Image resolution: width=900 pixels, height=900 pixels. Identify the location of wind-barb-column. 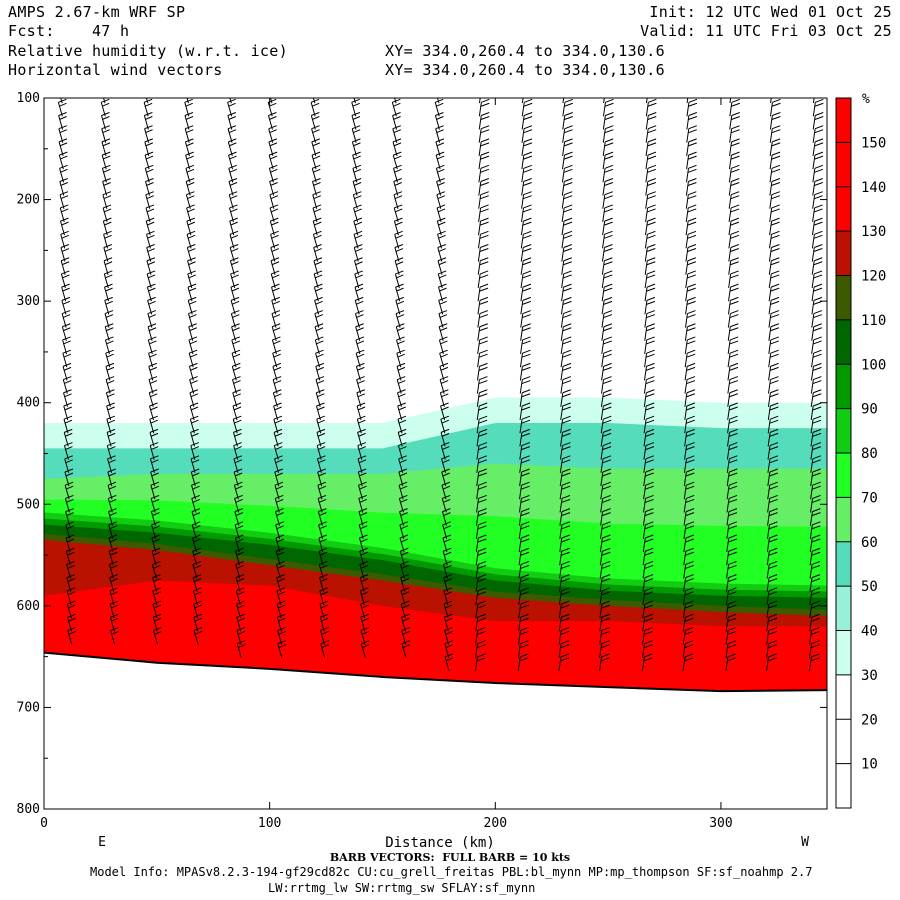
(236, 378).